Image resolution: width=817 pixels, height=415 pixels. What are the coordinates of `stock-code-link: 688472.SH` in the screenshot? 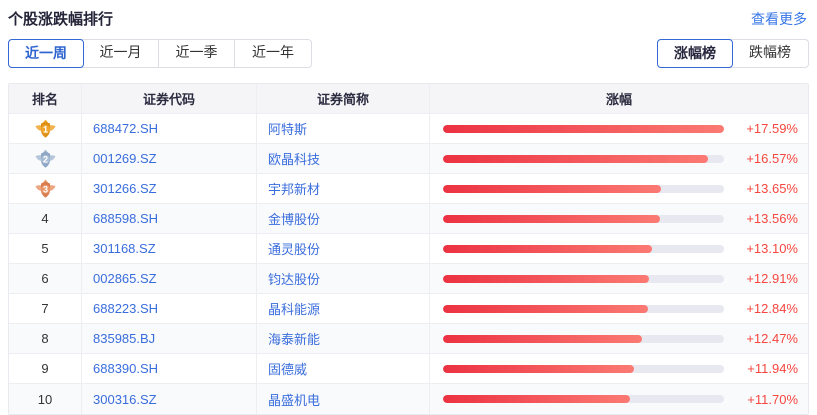 It's located at (169, 128).